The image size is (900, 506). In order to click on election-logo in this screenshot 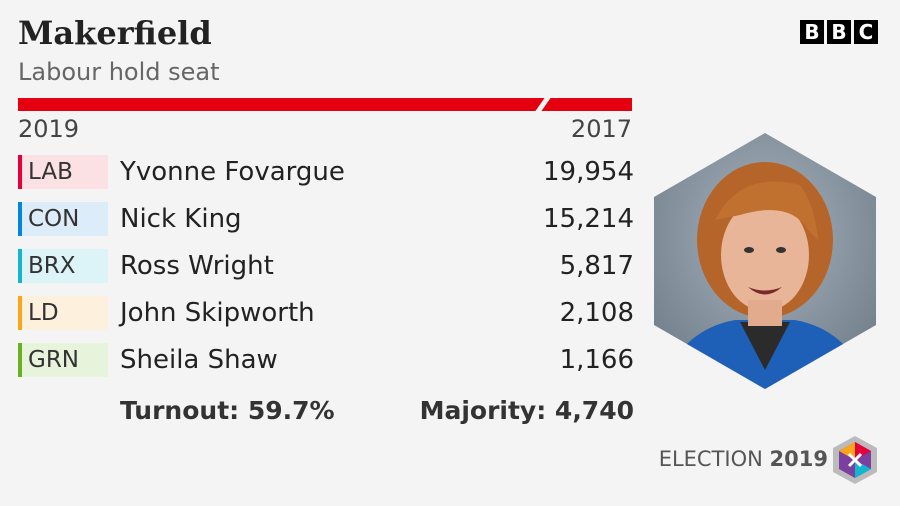, I will do `click(855, 460)`.